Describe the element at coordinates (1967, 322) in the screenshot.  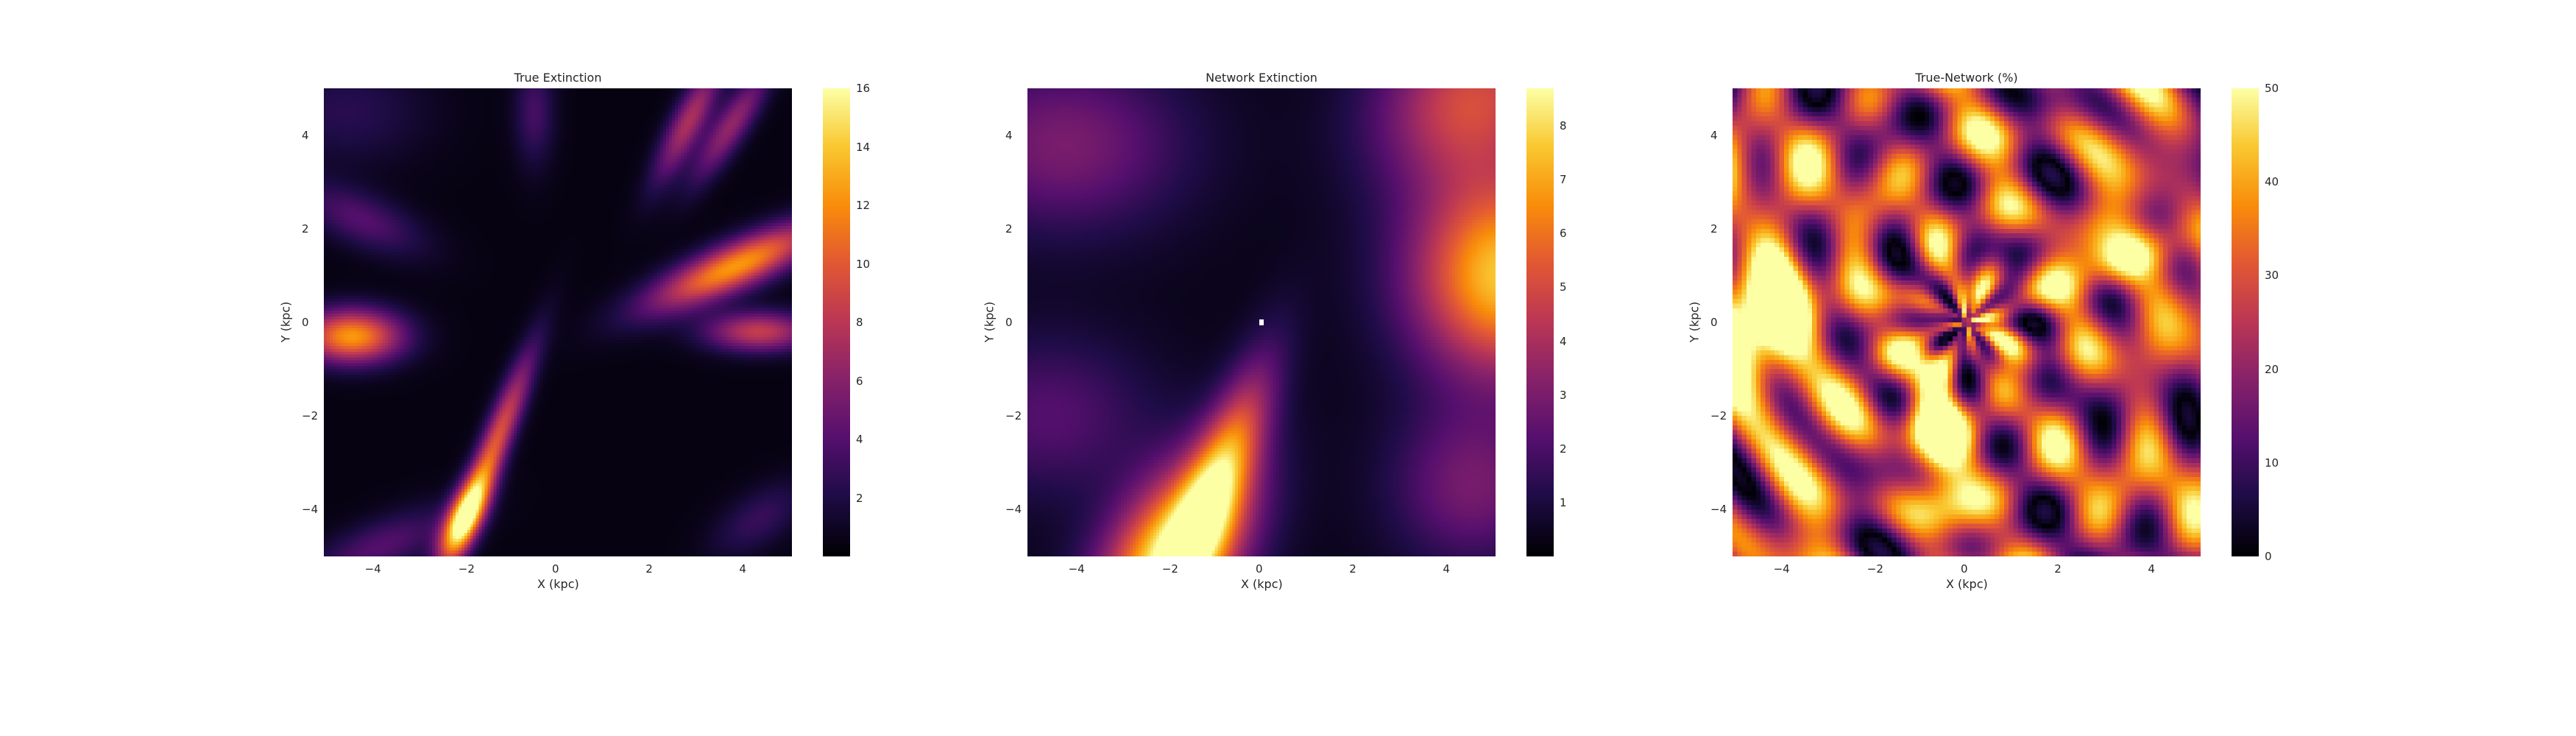
I see `heatmap-true-minus-network` at that location.